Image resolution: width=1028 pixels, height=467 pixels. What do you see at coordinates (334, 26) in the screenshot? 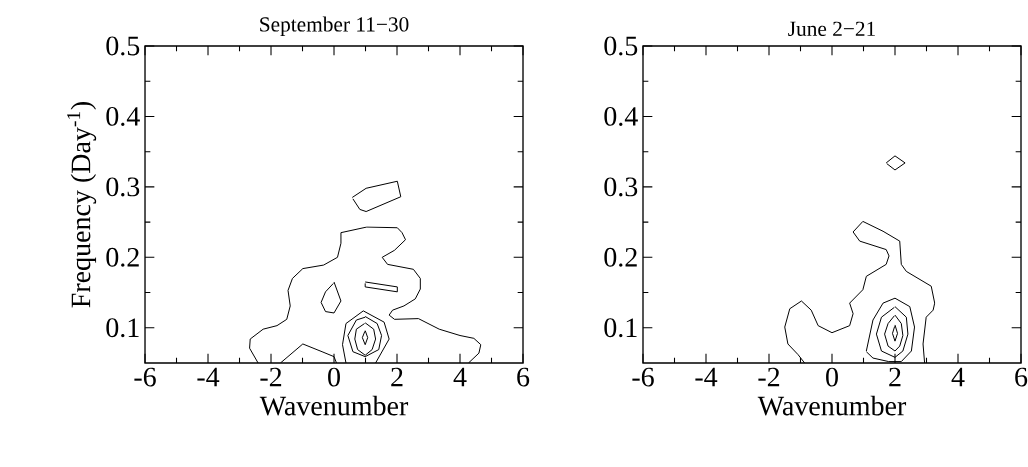
I see `chart-title: September 11−30` at bounding box center [334, 26].